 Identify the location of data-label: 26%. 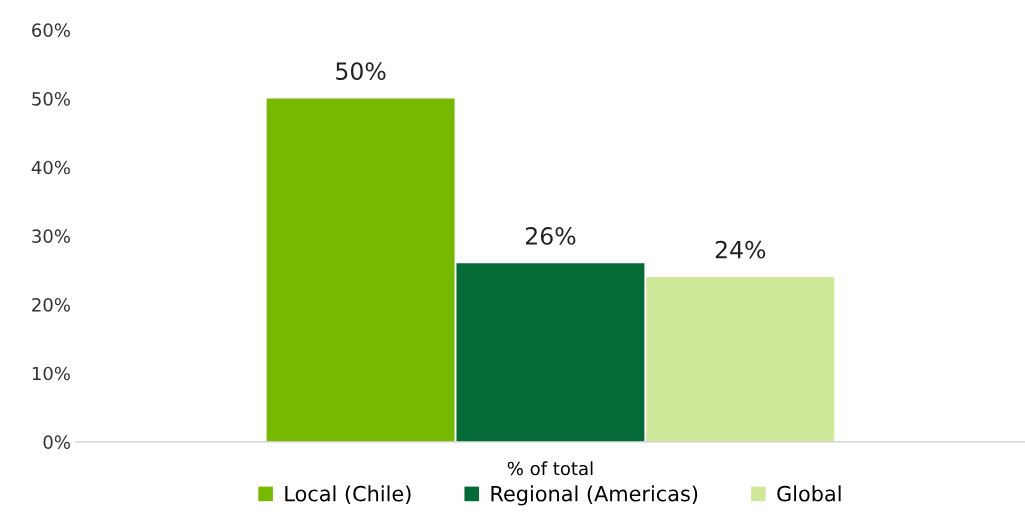
(550, 236).